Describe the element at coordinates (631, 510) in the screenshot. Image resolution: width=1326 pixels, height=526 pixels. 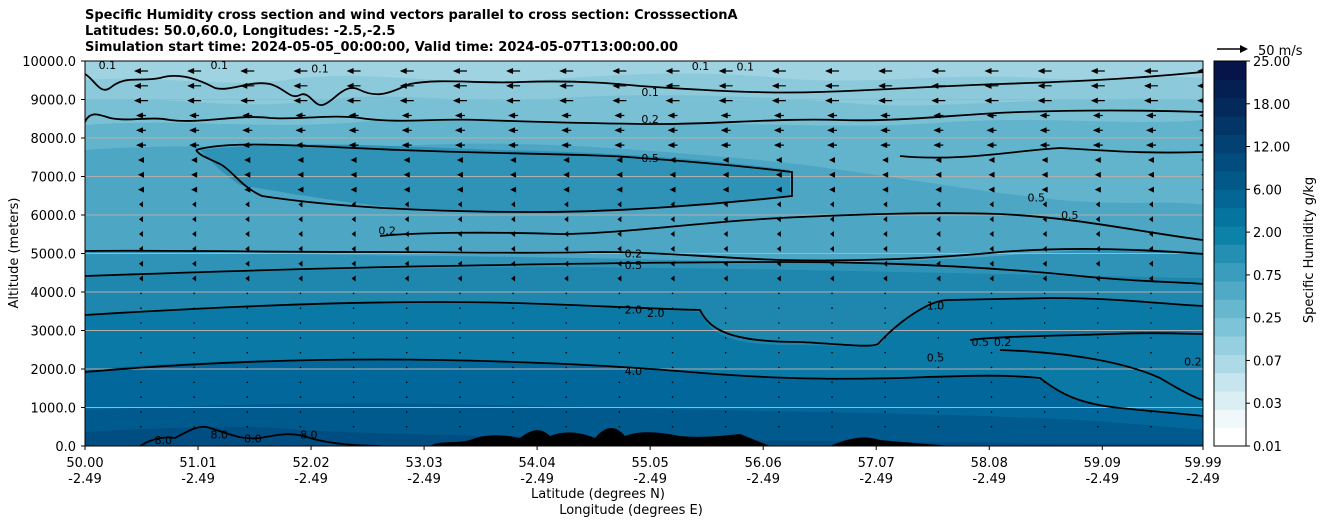
I see `x-axis-label-2: Longitude (degrees E)` at that location.